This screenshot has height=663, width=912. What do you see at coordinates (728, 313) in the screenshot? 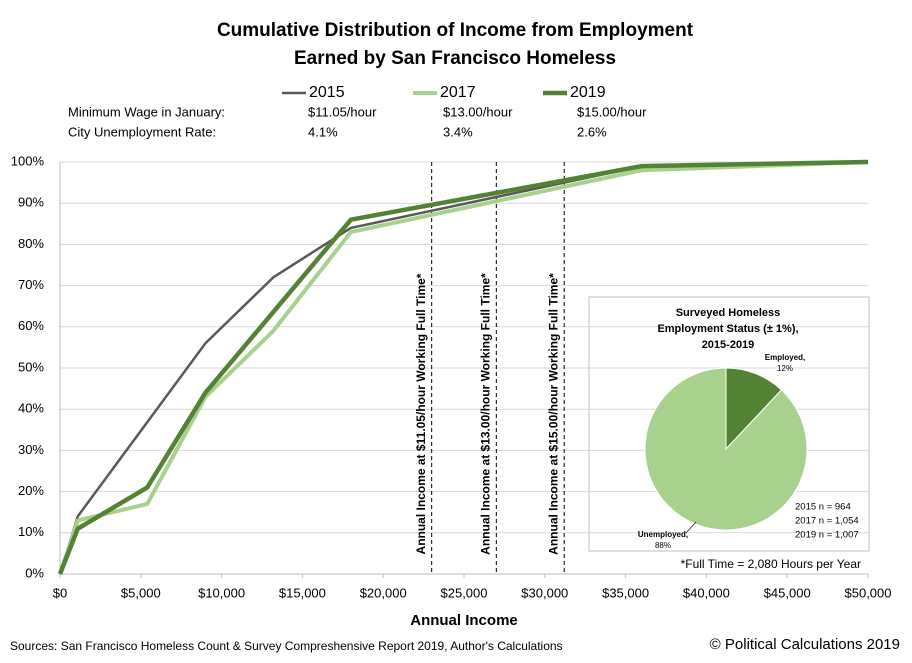
I see `pie-title: Surveyed Homeless` at bounding box center [728, 313].